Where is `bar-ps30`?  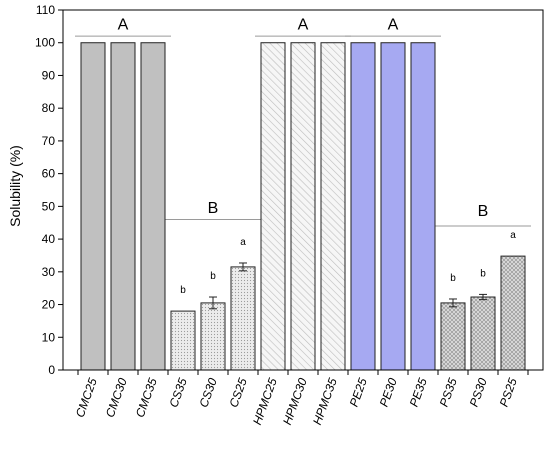 bar-ps30 is located at coordinates (483, 333).